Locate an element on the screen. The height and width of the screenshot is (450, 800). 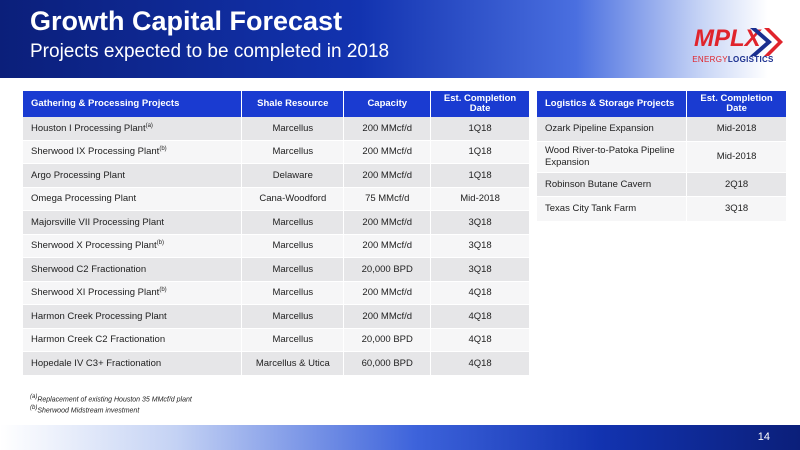
project-name-cell: Houston I Processing Plant(a) is located at coordinates (133, 129).